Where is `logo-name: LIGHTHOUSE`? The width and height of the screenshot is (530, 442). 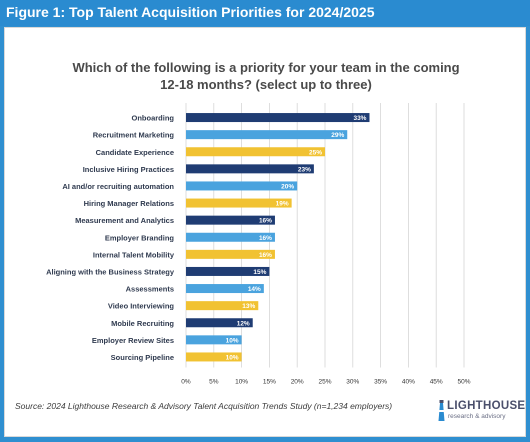
logo-name: LIGHTHOUSE is located at coordinates (486, 406).